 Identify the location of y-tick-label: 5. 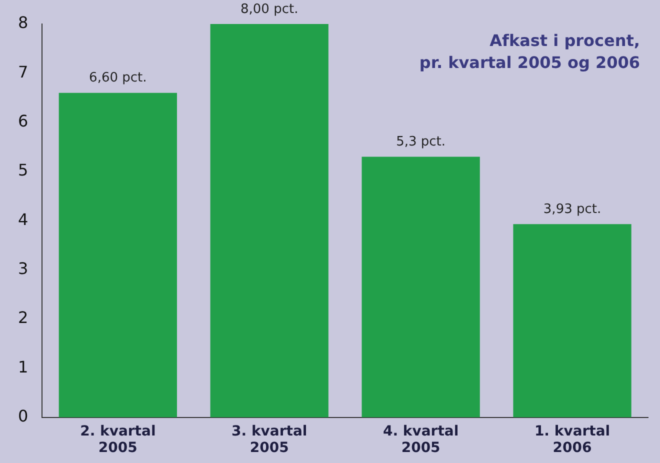
(23, 170).